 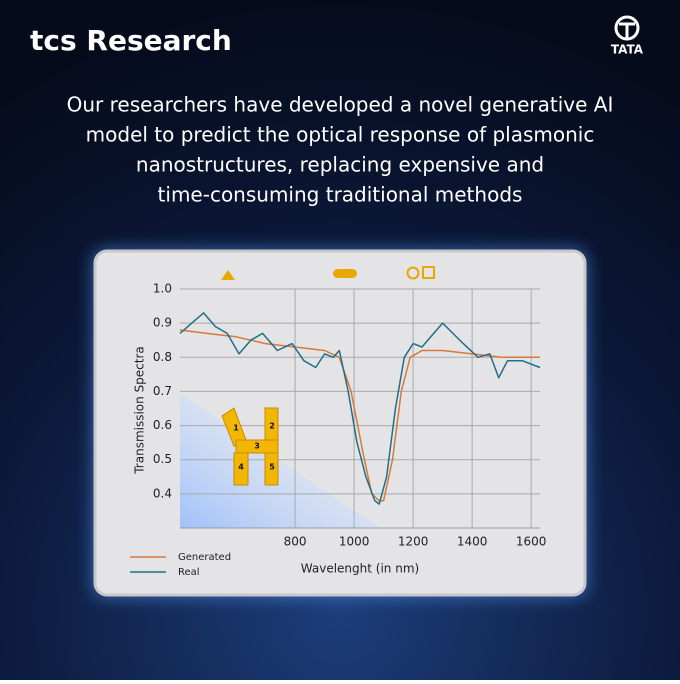 I want to click on y-tick-label: 0.5, so click(x=162, y=459).